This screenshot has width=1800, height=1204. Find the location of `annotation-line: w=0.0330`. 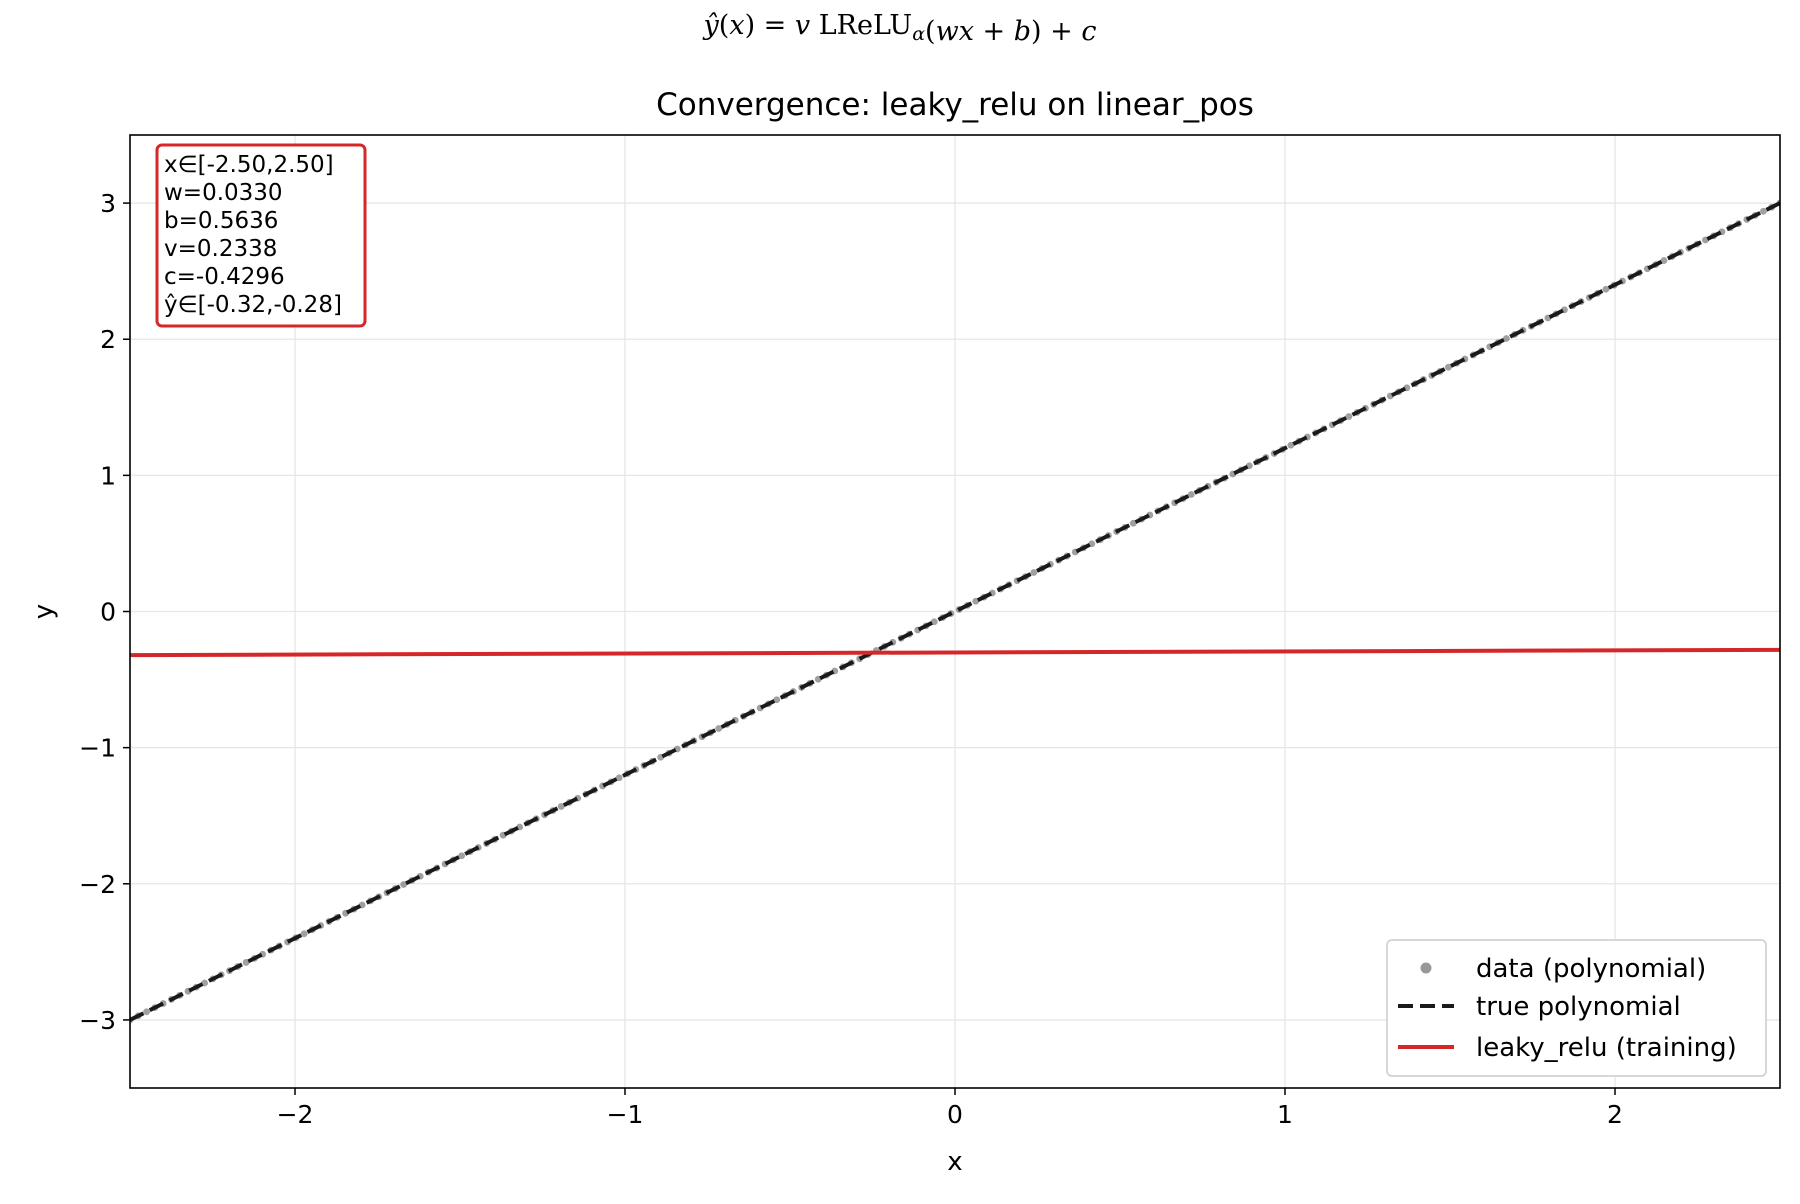

annotation-line: w=0.0330 is located at coordinates (223, 193).